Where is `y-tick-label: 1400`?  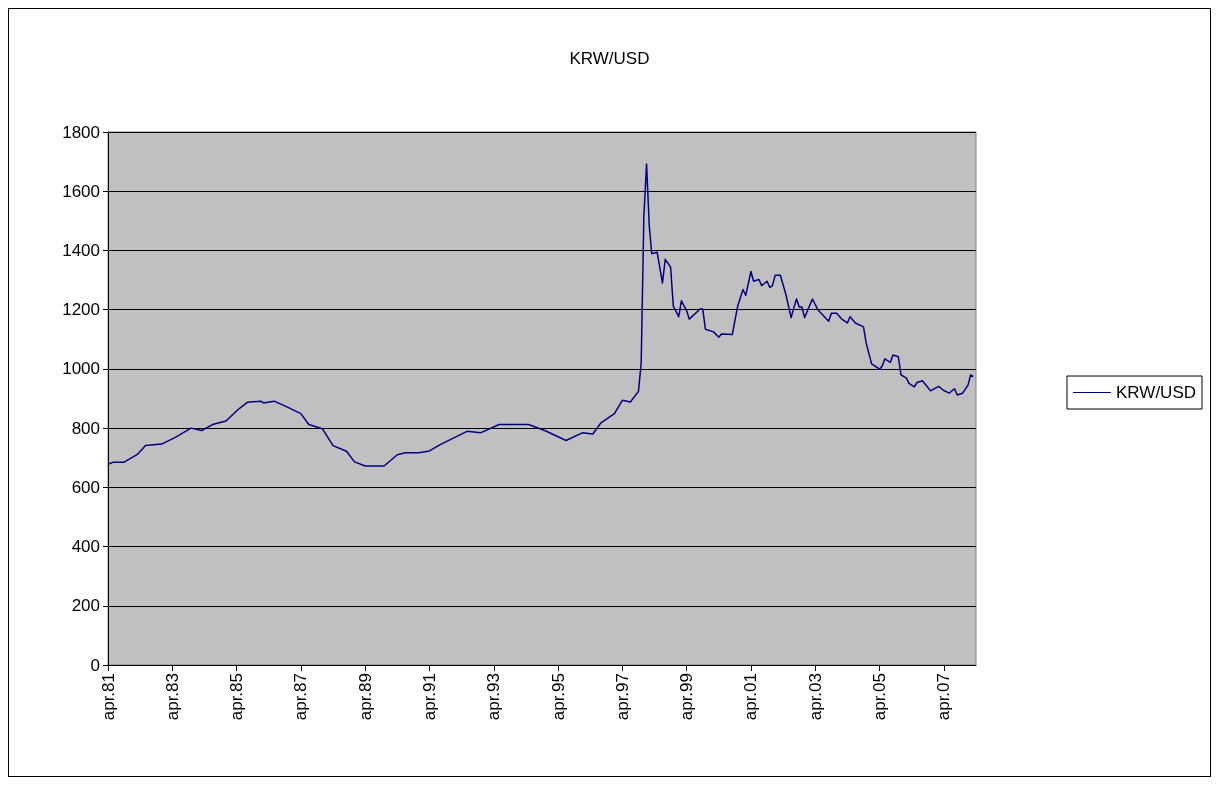
y-tick-label: 1400 is located at coordinates (81, 250).